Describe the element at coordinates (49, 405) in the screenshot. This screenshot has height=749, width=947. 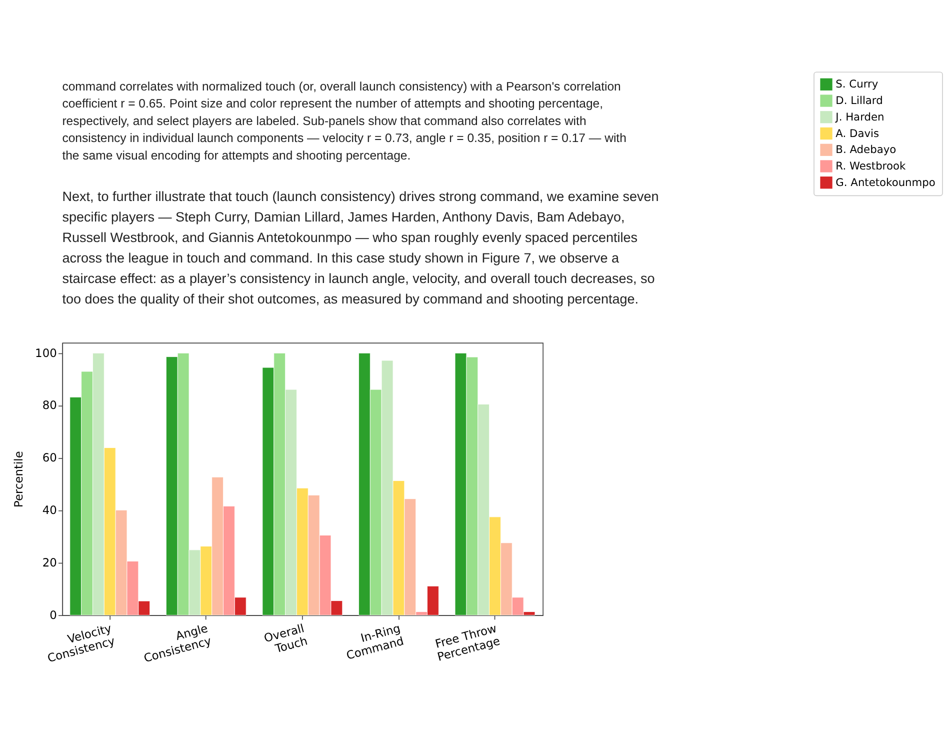
I see `y-tick-label: 80` at that location.